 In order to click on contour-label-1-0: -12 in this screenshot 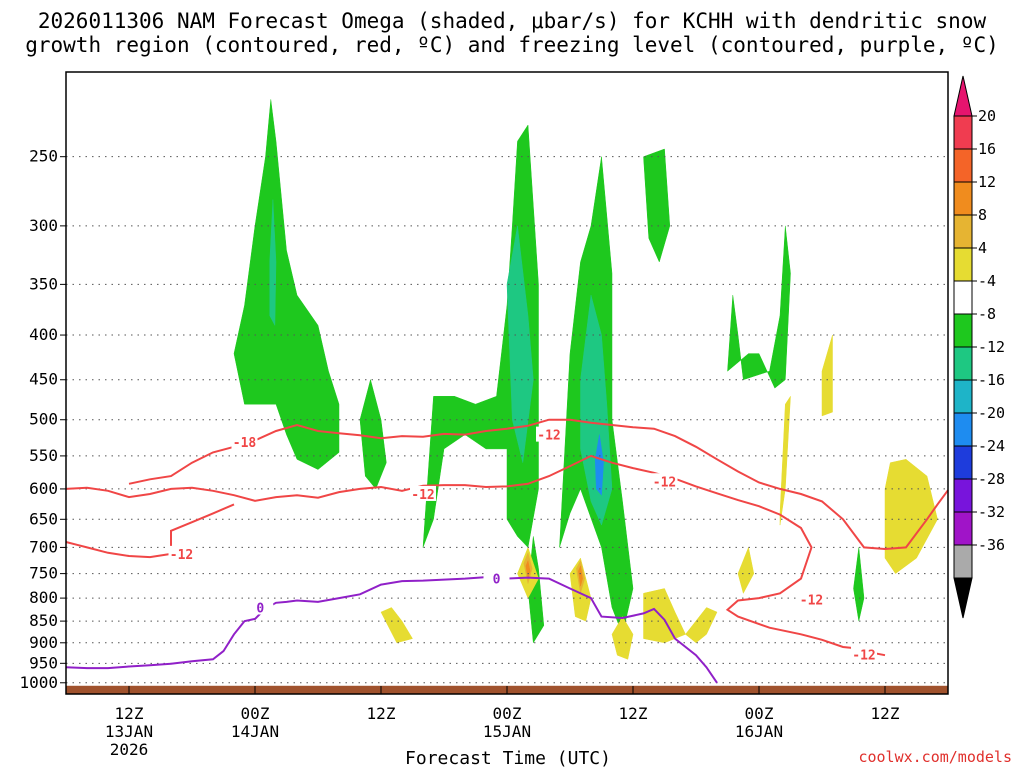, I will do `click(548, 436)`.